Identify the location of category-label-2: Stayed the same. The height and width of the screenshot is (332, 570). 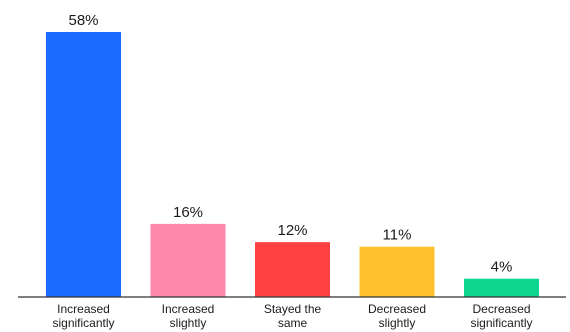
(293, 316).